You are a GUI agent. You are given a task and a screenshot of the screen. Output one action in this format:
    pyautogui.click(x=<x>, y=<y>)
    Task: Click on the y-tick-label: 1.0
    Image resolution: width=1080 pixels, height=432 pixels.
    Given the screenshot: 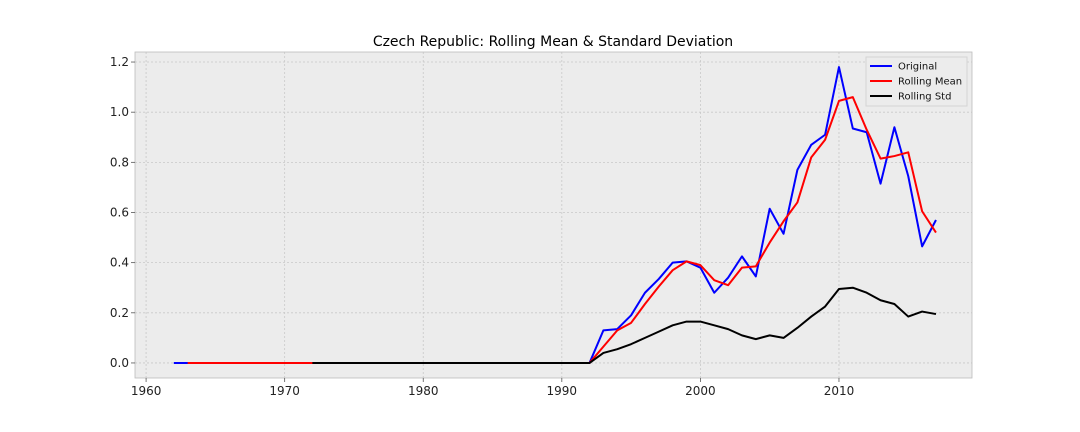 What is the action you would take?
    pyautogui.click(x=119, y=112)
    